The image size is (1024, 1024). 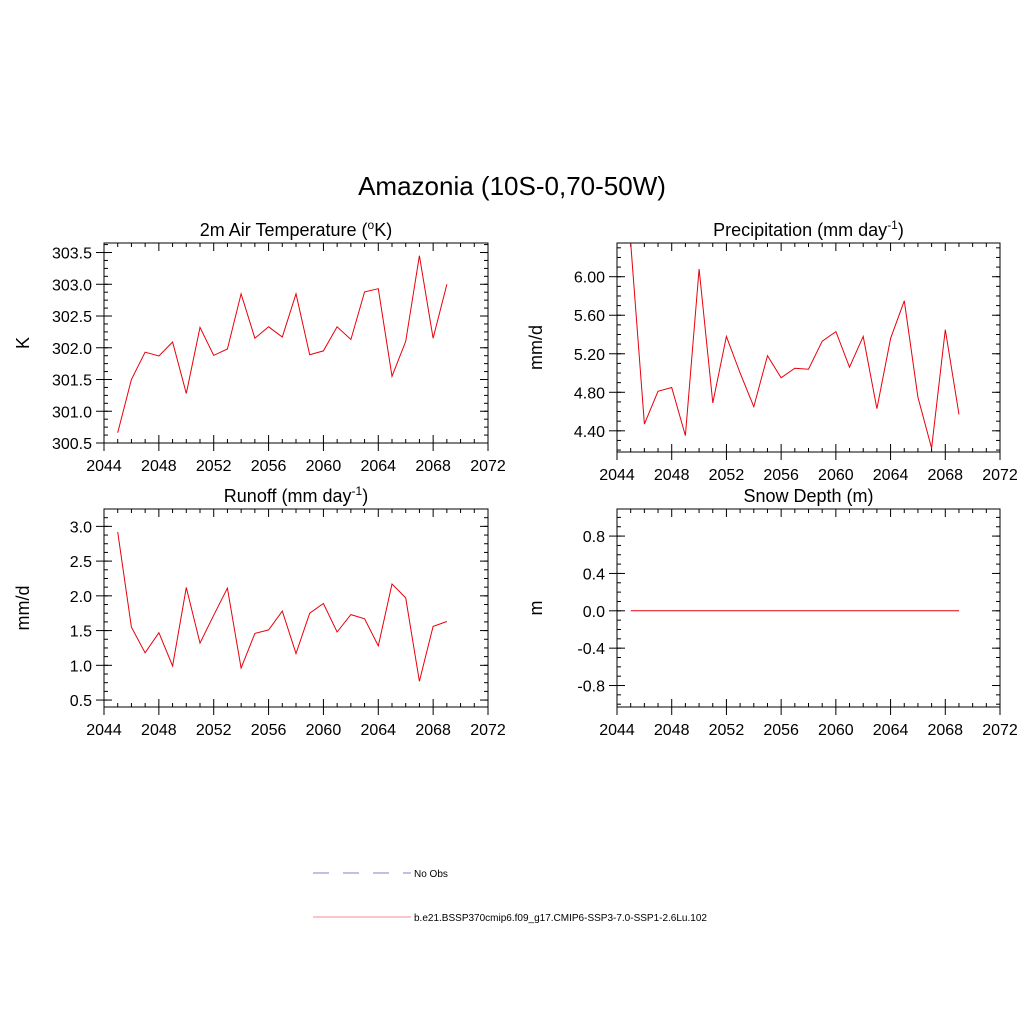 What do you see at coordinates (433, 730) in the screenshot?
I see `runoff-xtick-label: 2068` at bounding box center [433, 730].